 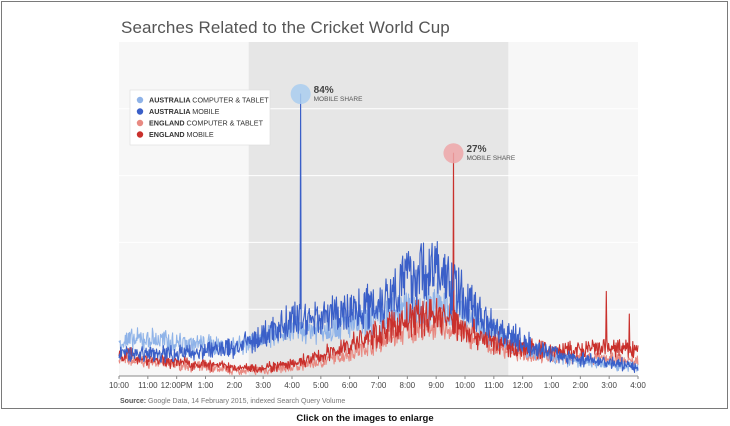 I want to click on x-tick-label-13: 11:00, so click(x=494, y=385).